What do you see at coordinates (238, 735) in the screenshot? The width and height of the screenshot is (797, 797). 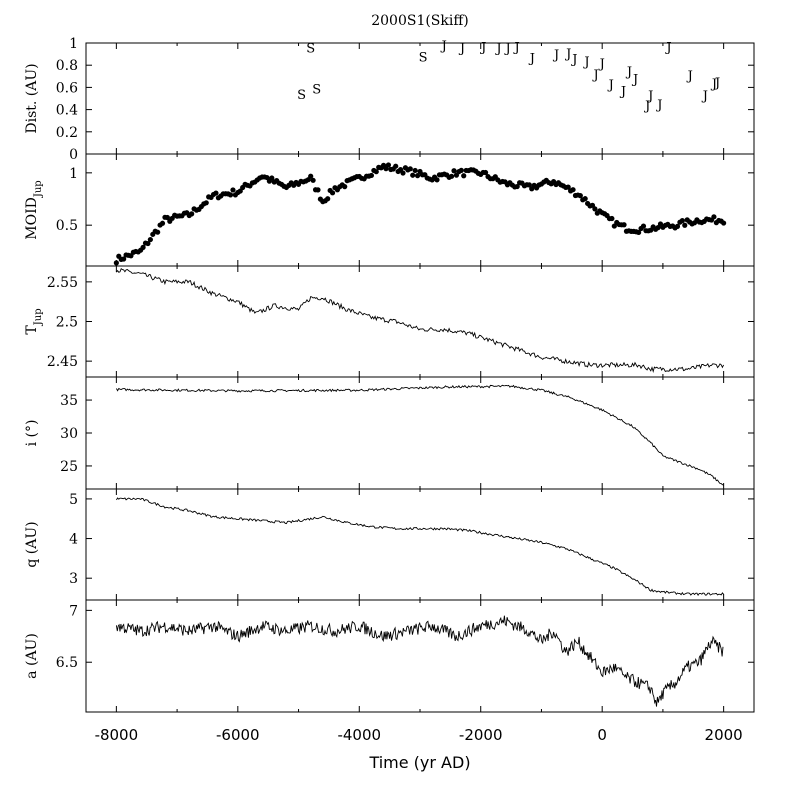 I see `x-tick-label: -6000` at bounding box center [238, 735].